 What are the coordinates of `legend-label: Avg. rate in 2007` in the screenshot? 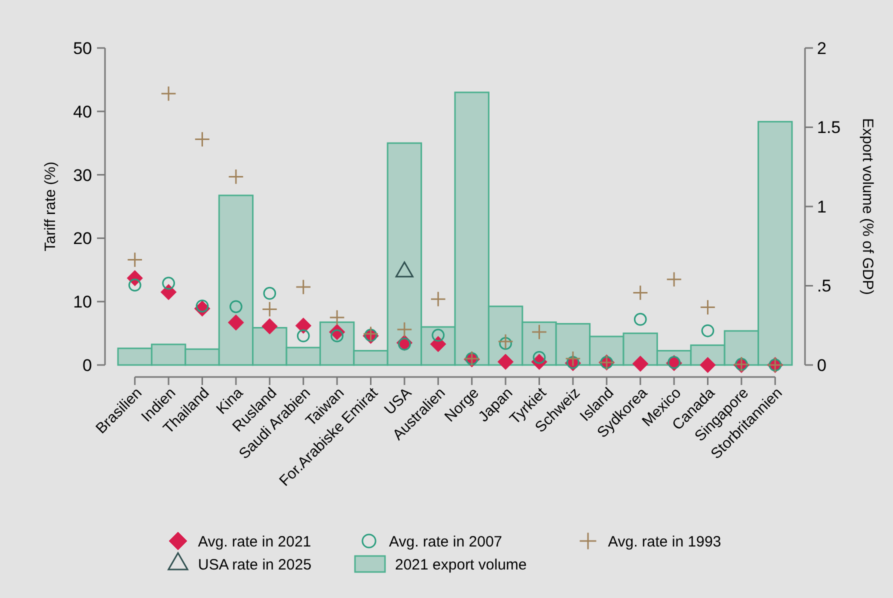 It's located at (445, 541).